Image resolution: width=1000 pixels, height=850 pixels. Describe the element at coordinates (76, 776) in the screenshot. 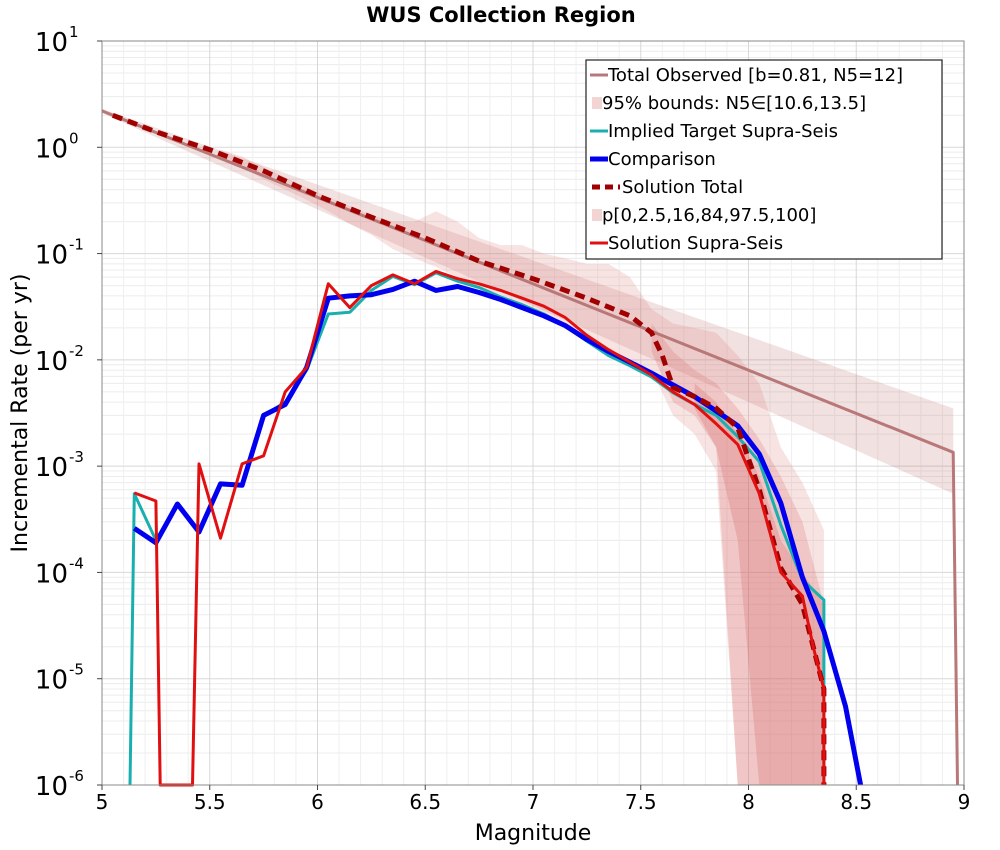

I see `y-tick-exponent: -6` at that location.